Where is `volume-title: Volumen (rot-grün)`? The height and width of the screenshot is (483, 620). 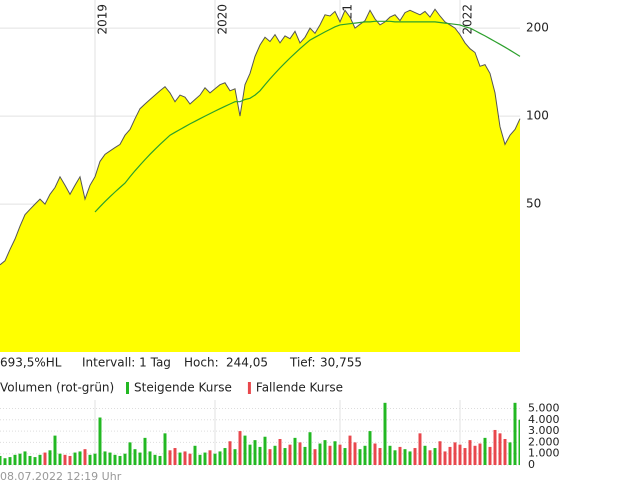 volume-title: Volumen (rot-grün) is located at coordinates (57, 388).